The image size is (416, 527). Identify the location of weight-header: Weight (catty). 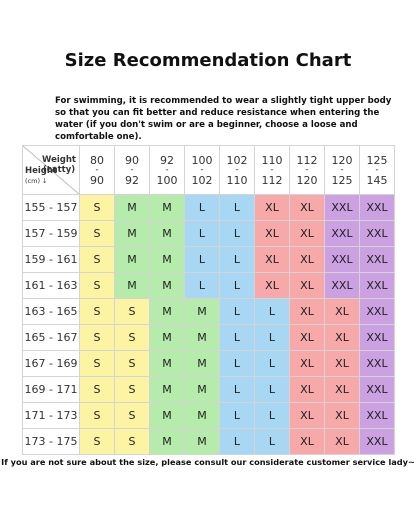
(59, 165).